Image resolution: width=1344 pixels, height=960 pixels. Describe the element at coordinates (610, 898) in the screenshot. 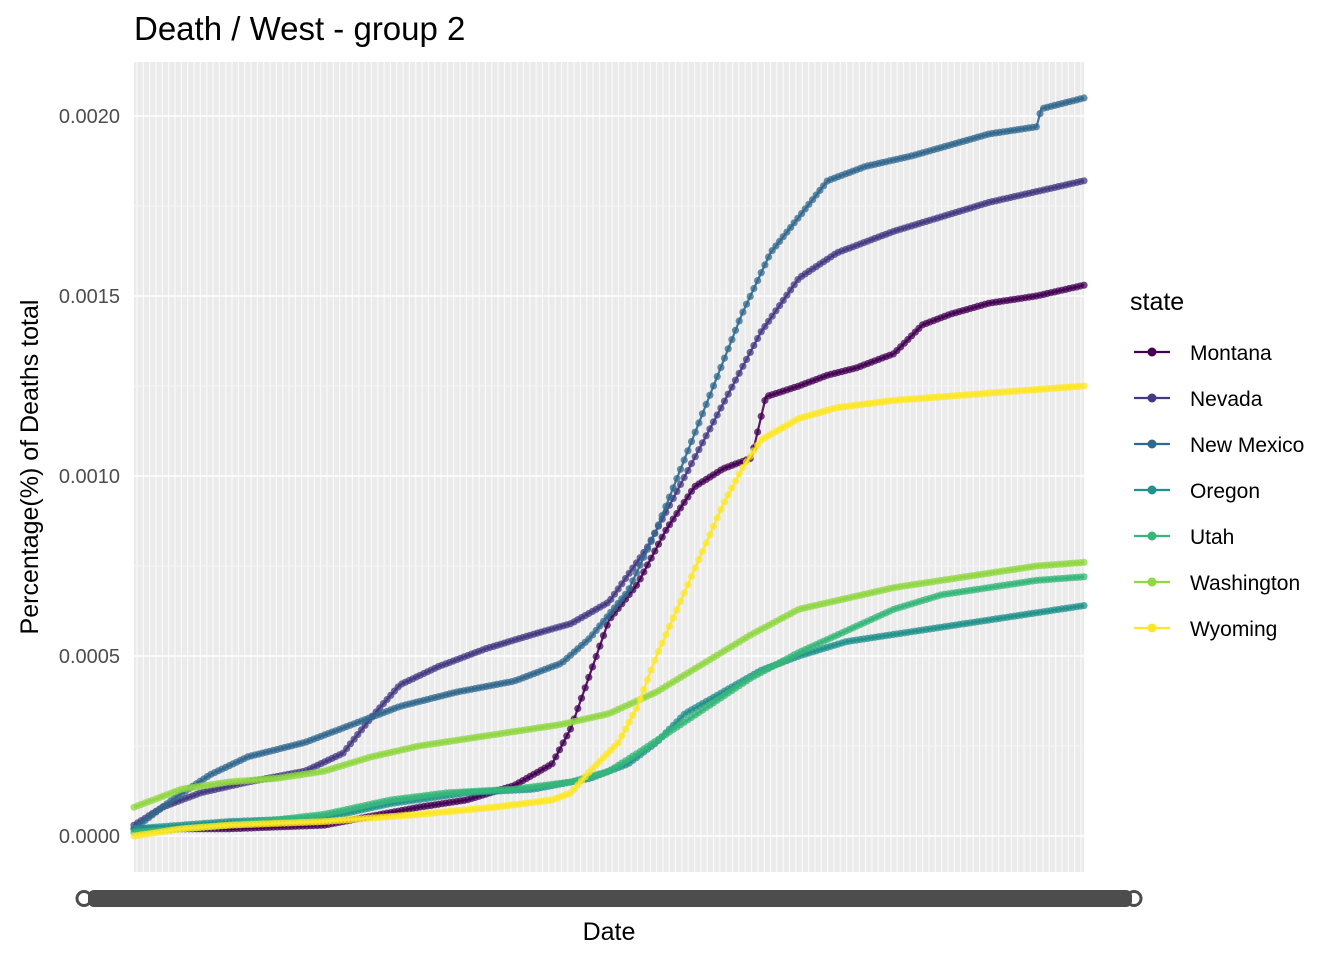

I see `x-tick-band` at that location.